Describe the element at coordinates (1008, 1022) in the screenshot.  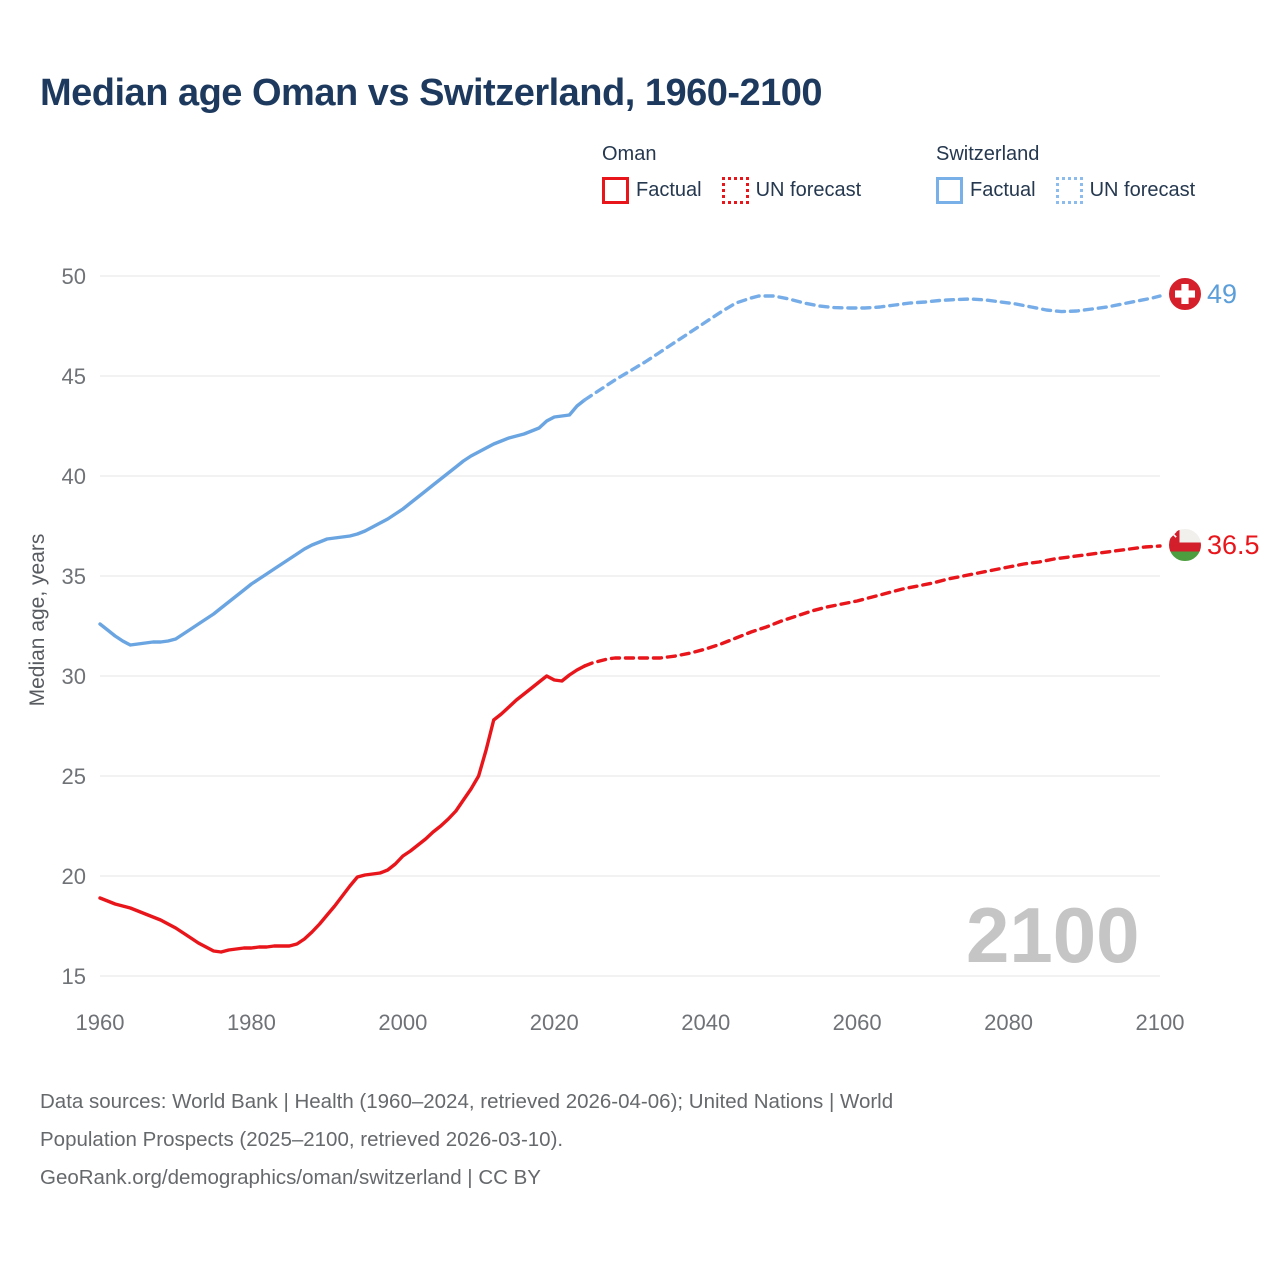
I see `x-tick-label: 2080` at that location.